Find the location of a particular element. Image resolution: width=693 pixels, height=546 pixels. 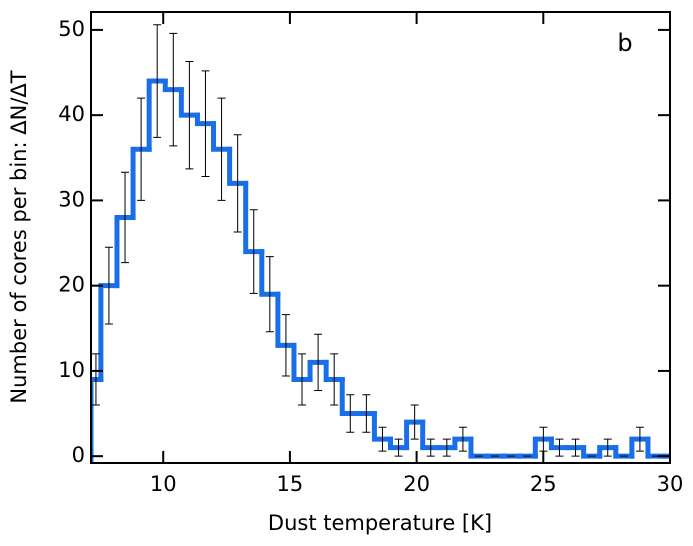

annotation: b is located at coordinates (624, 43).